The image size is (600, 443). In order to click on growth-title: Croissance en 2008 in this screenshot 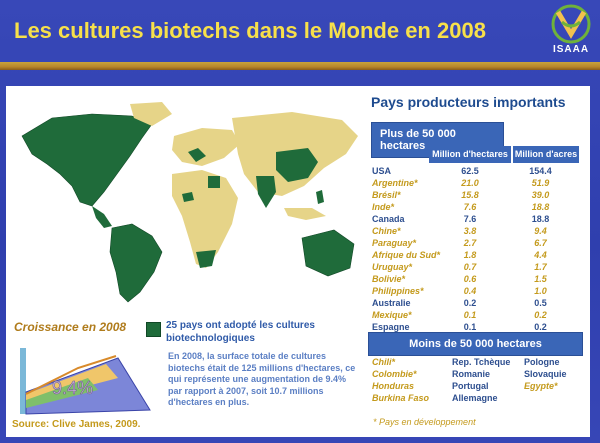, I will do `click(70, 327)`.